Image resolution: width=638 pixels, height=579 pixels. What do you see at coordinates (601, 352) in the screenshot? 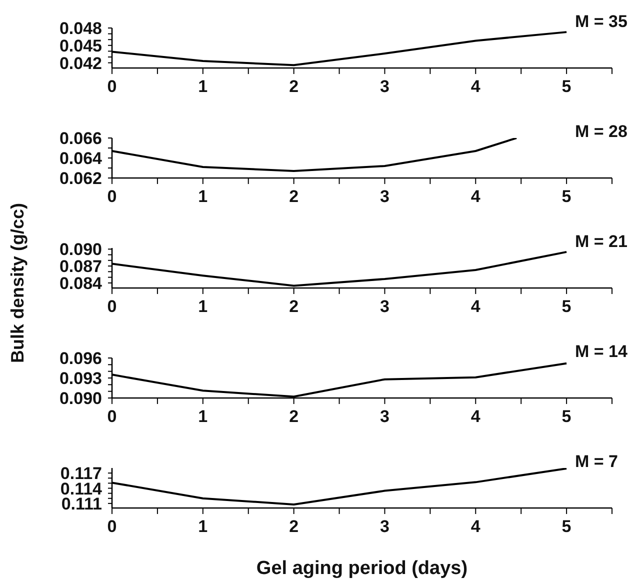
I see `annotation: M = 14` at bounding box center [601, 352].